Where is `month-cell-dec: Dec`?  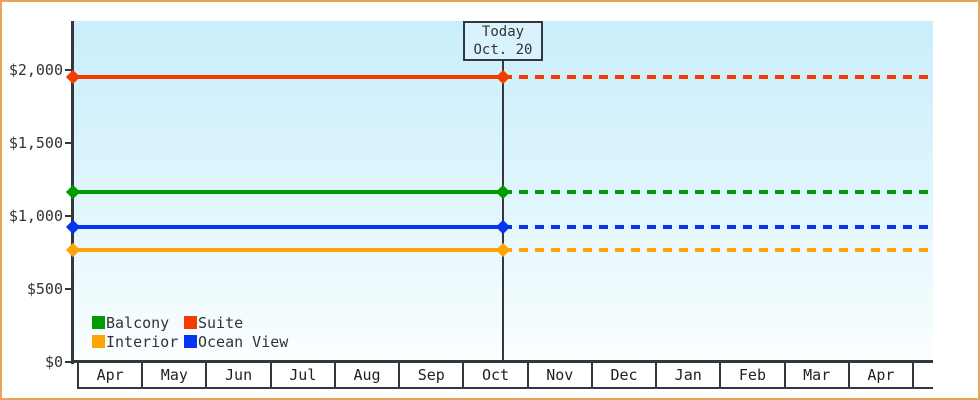 month-cell-dec: Dec is located at coordinates (622, 375).